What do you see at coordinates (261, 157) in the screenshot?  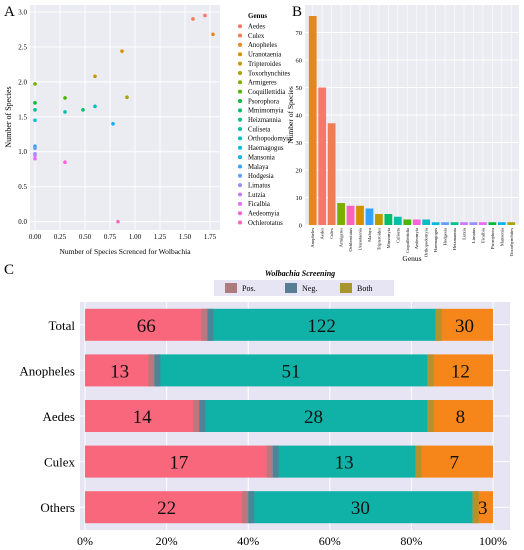 I see `legend-entry: Mansonia` at bounding box center [261, 157].